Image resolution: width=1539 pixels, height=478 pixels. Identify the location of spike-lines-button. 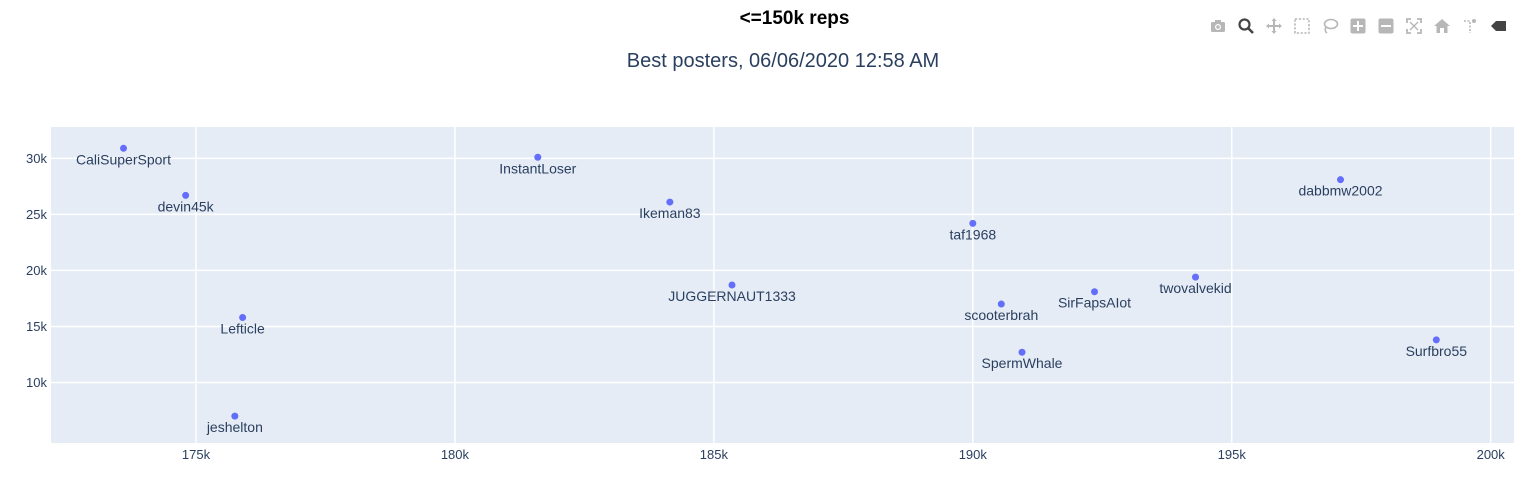
(1470, 26).